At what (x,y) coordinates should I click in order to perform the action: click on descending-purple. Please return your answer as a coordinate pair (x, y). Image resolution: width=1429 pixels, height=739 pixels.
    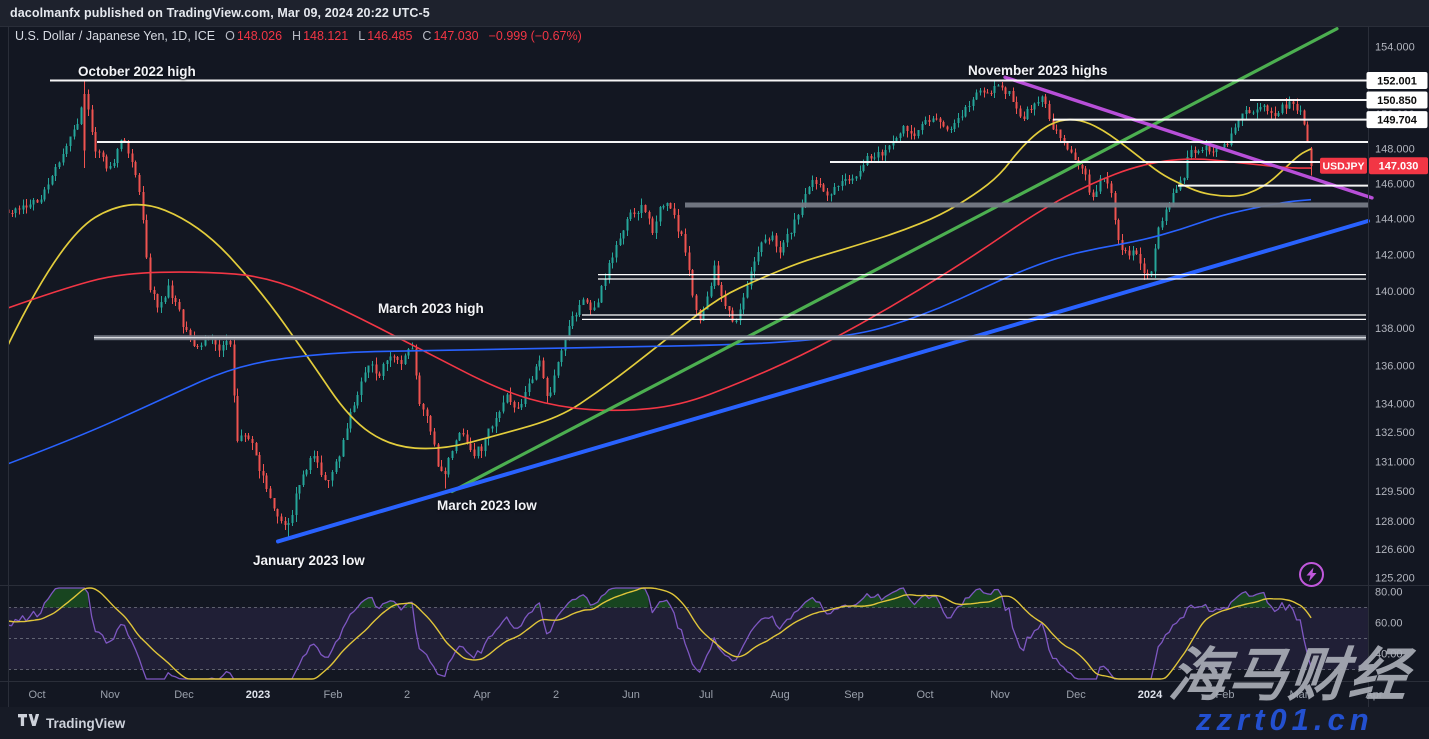
    Looking at the image, I should click on (1188, 137).